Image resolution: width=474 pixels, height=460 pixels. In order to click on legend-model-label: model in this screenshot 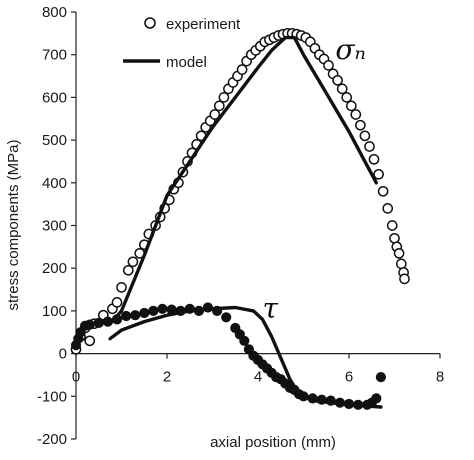, I will do `click(186, 62)`.